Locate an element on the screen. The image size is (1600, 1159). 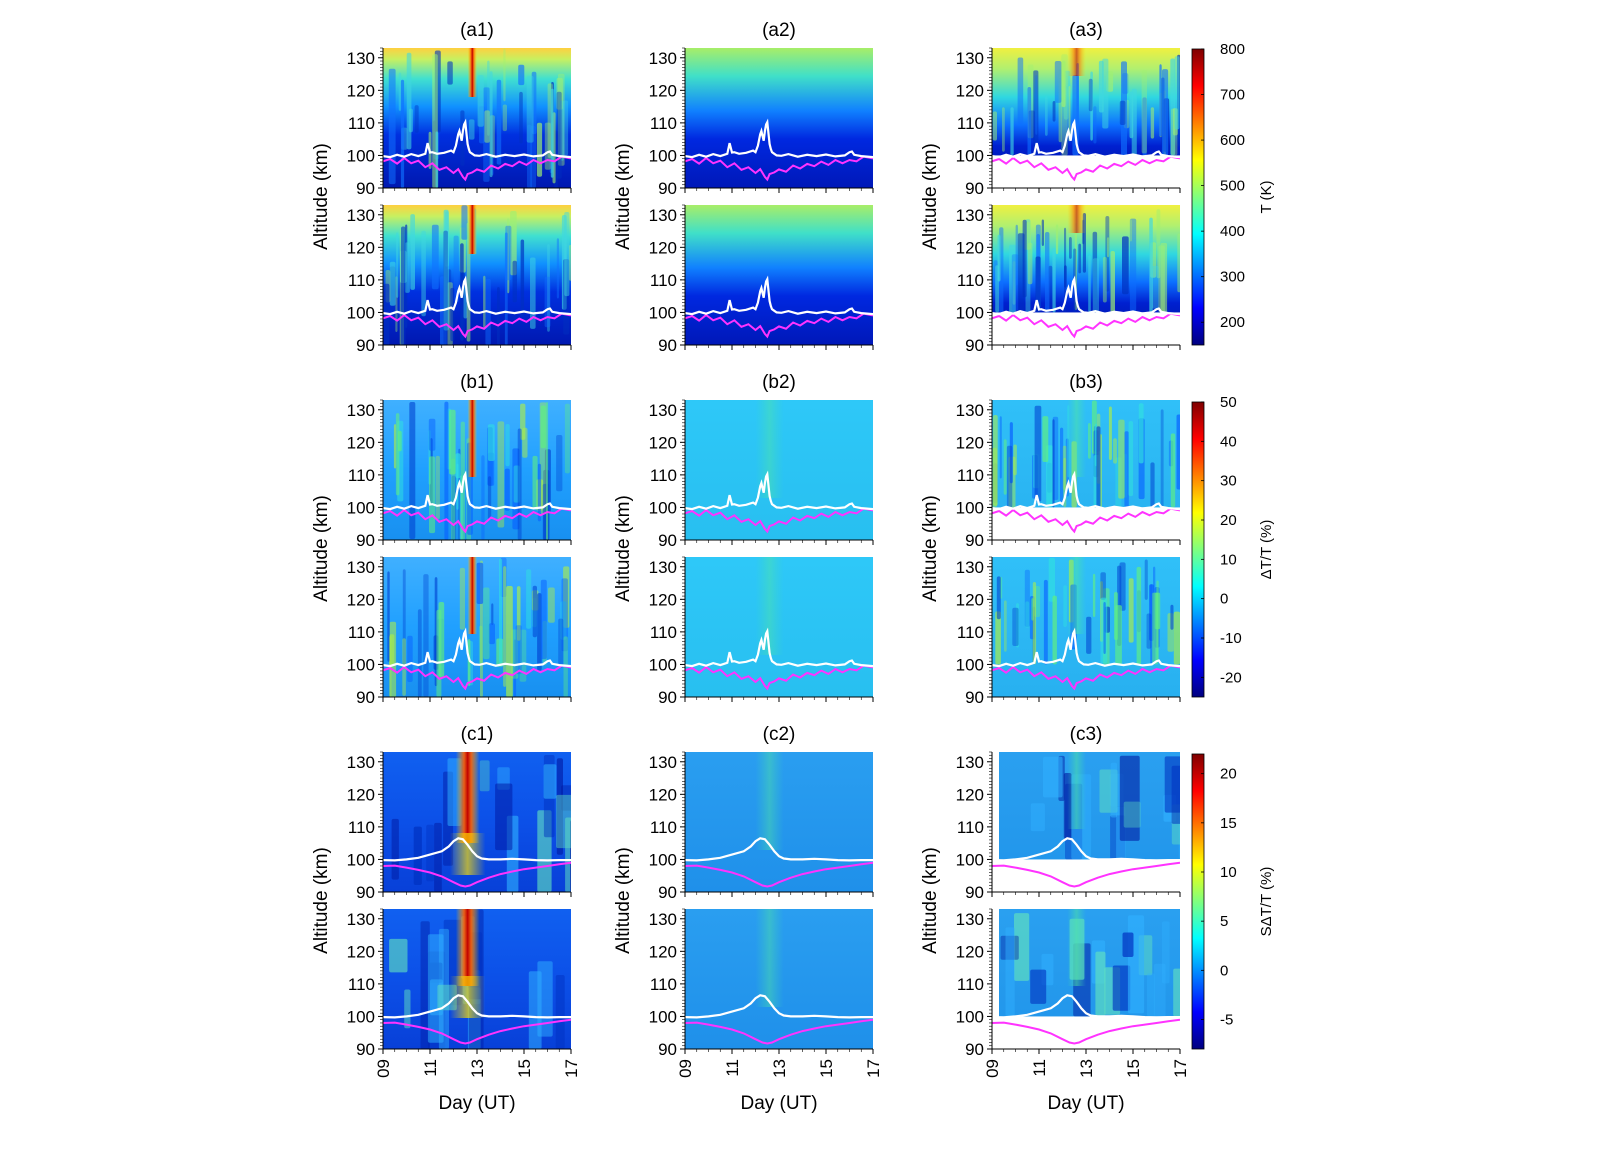
x-tick-label: 15 is located at coordinates (826, 1068).